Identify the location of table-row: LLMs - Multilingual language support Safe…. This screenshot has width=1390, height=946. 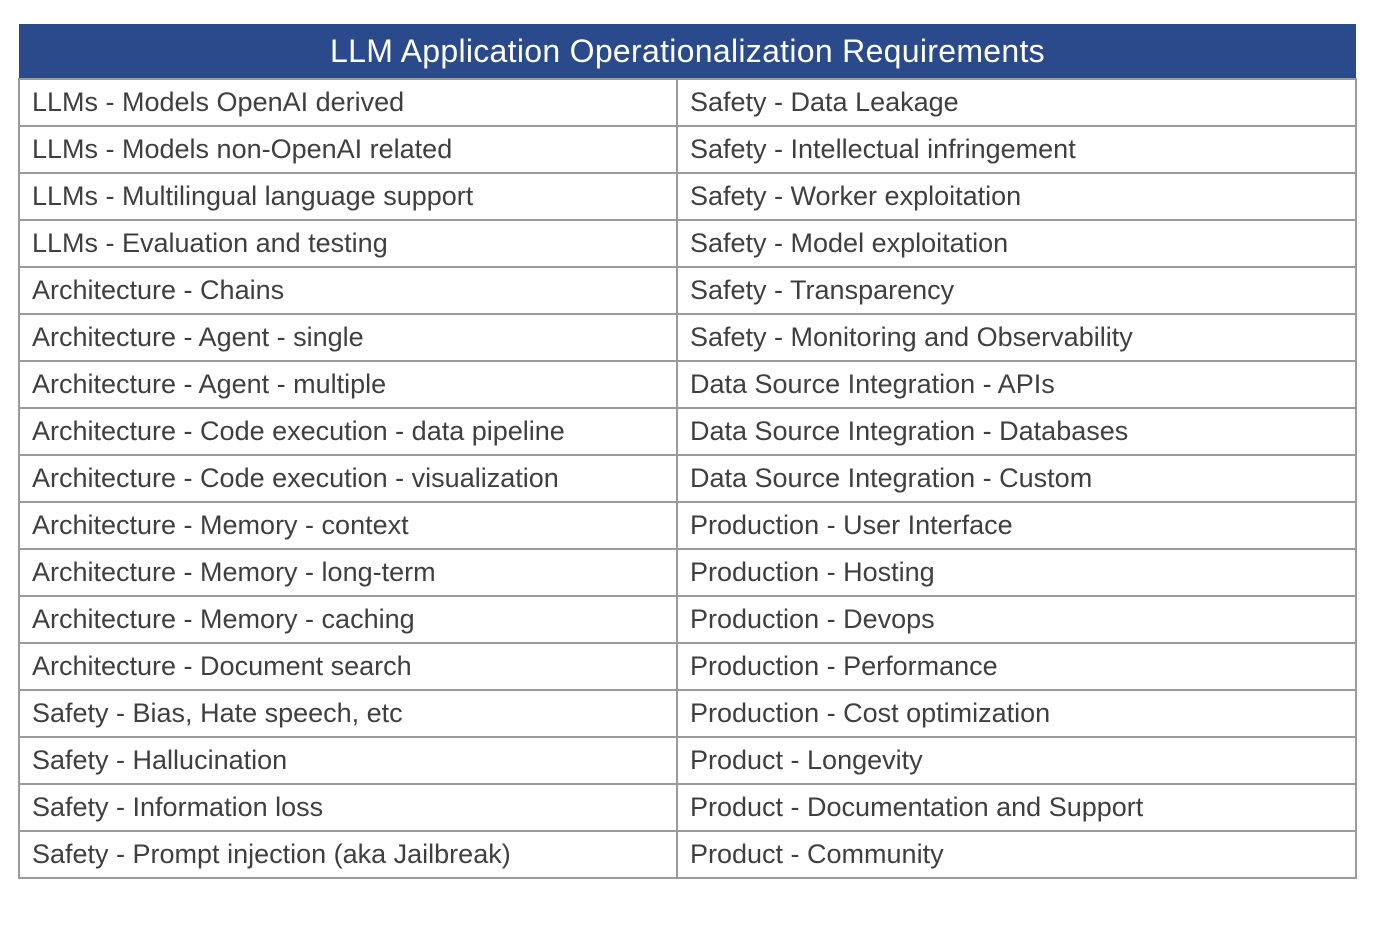
(688, 196).